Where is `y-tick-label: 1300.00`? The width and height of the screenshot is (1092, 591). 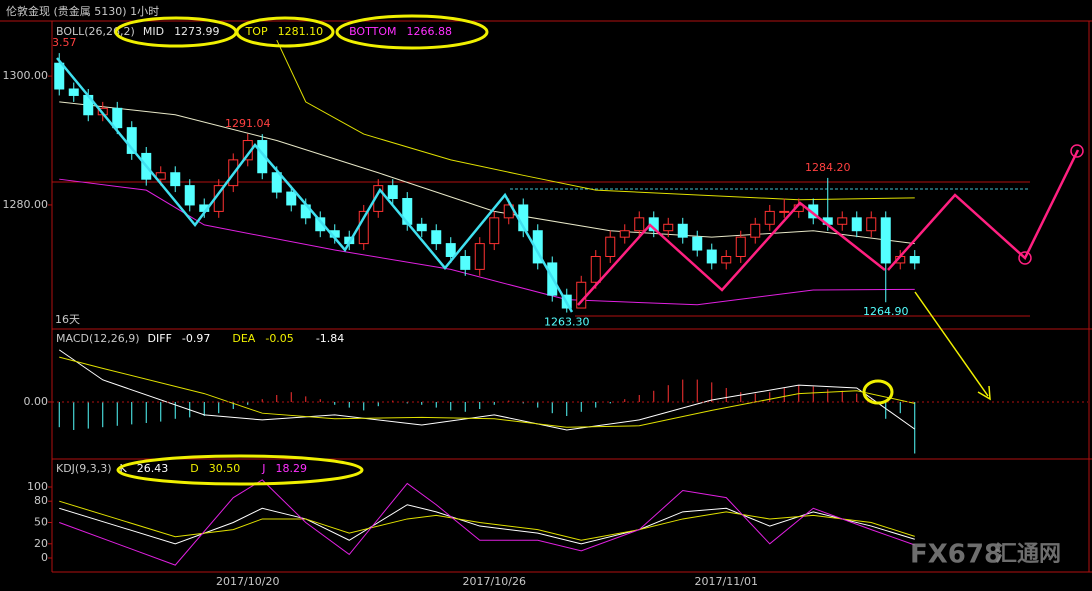 y-tick-label: 1300.00 is located at coordinates (26, 75).